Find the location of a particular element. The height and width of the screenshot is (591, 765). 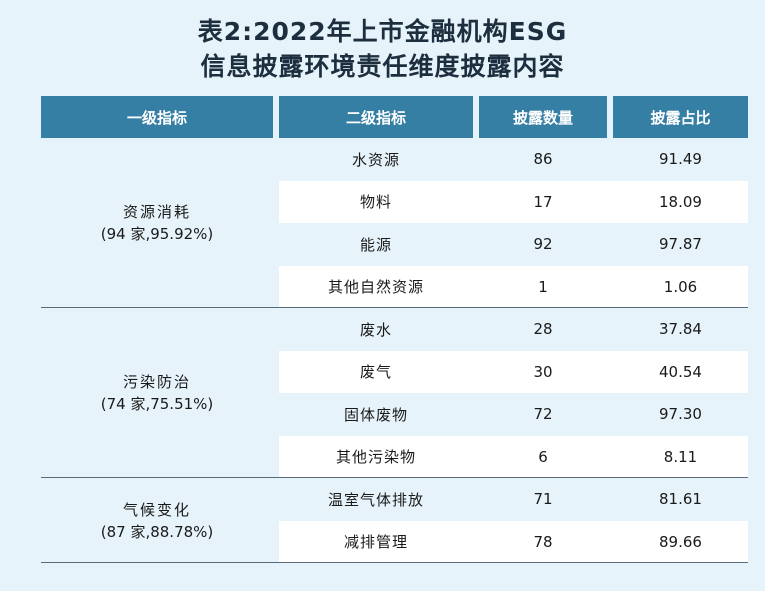

subindicator-cell: 固体废物 is located at coordinates (375, 414).